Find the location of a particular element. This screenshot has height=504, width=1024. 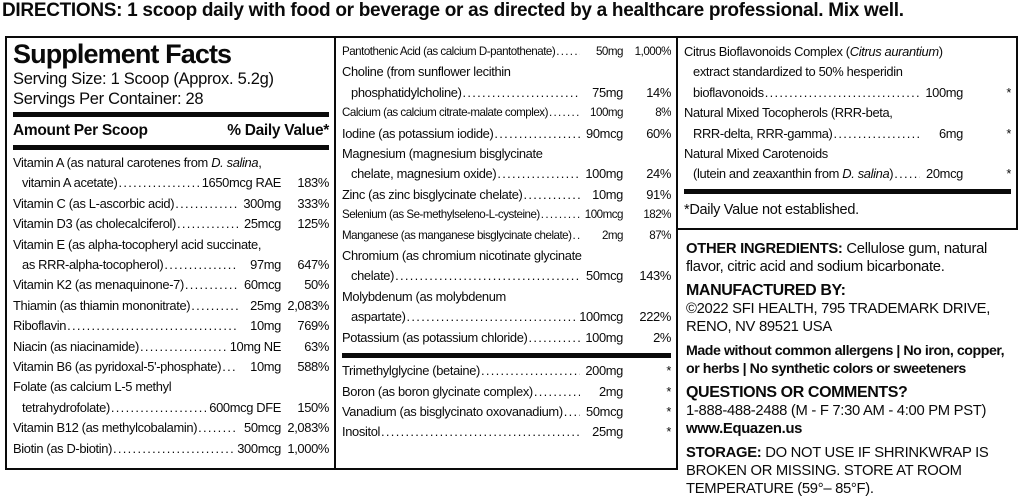

nutrient-amount: 2mg is located at coordinates (610, 391).